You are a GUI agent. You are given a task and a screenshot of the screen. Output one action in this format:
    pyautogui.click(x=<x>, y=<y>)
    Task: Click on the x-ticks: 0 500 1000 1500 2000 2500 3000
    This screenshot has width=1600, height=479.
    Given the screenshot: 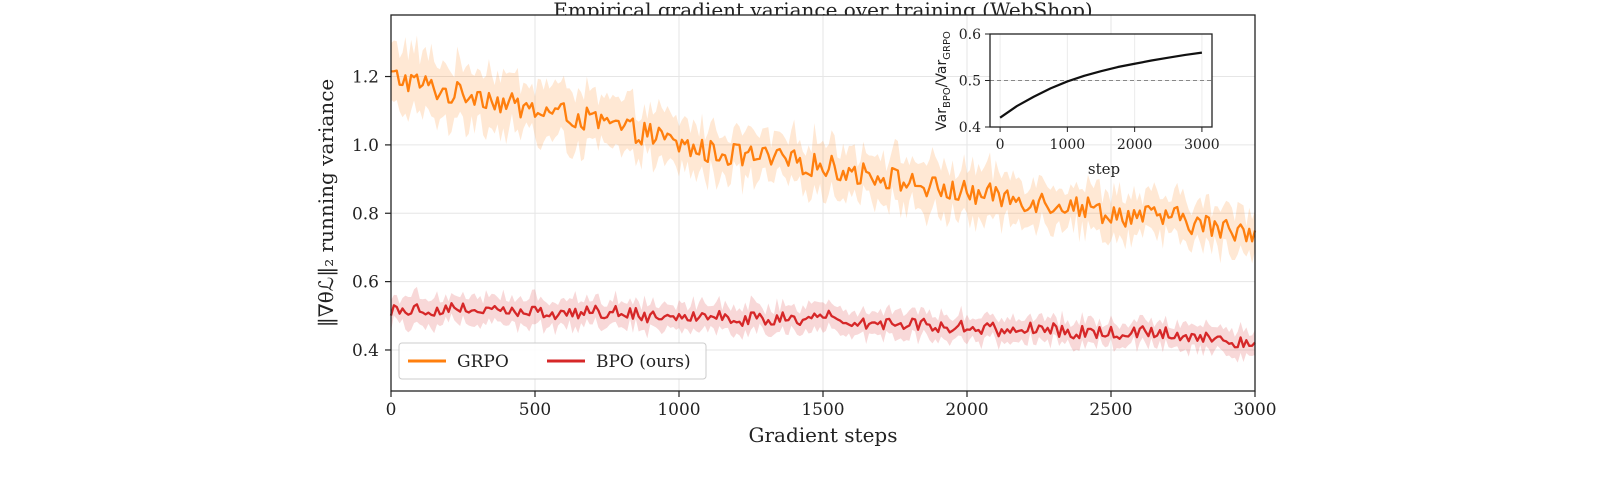 What is the action you would take?
    pyautogui.click(x=831, y=405)
    